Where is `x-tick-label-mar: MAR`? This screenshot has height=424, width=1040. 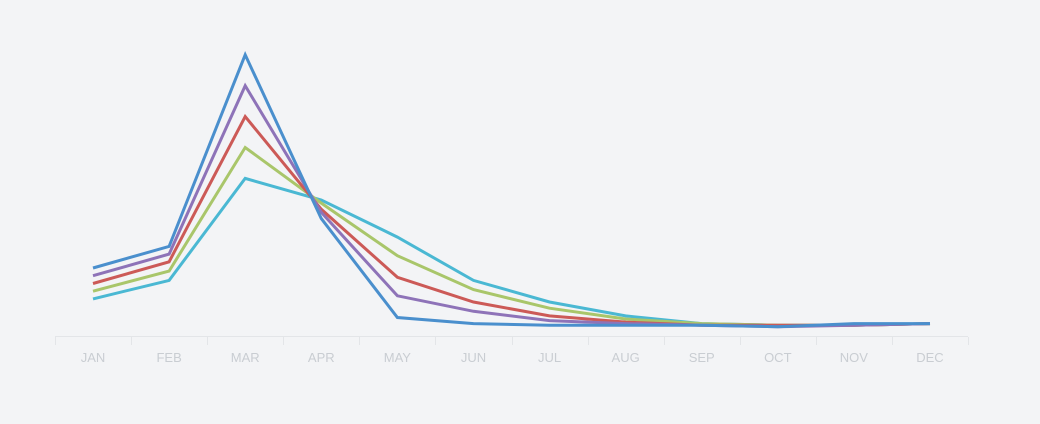
x-tick-label-mar: MAR is located at coordinates (245, 357).